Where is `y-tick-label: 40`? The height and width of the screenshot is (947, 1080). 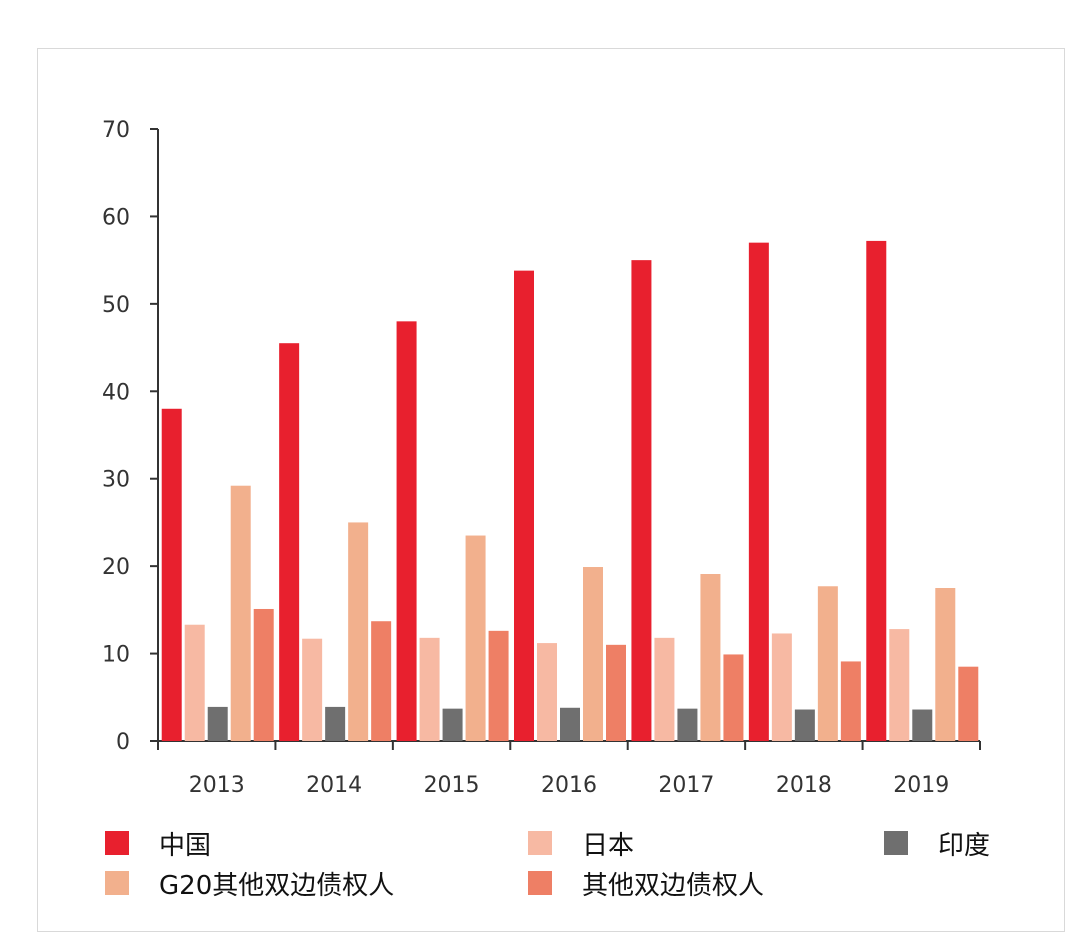 y-tick-label: 40 is located at coordinates (116, 392).